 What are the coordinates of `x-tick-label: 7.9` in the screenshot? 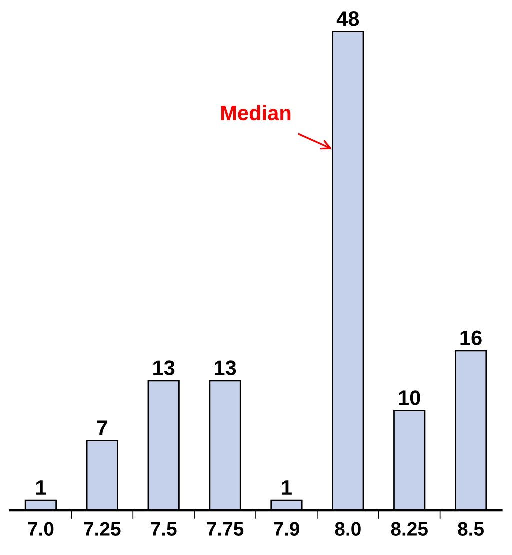 It's located at (287, 529).